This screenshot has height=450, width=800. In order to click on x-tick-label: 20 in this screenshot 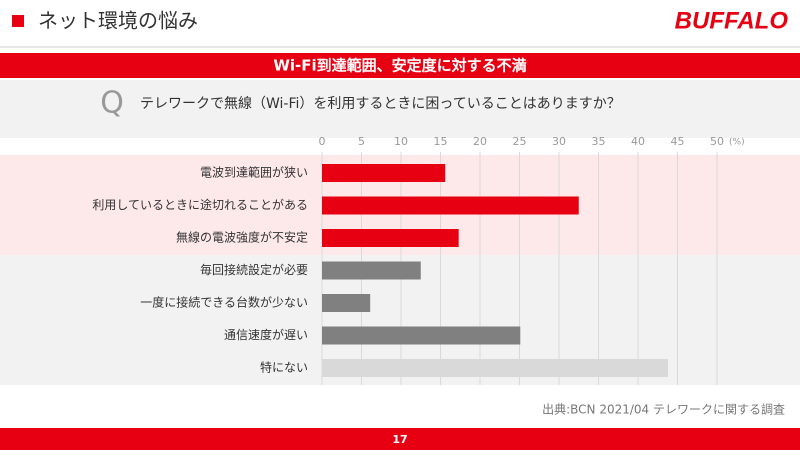, I will do `click(480, 141)`.